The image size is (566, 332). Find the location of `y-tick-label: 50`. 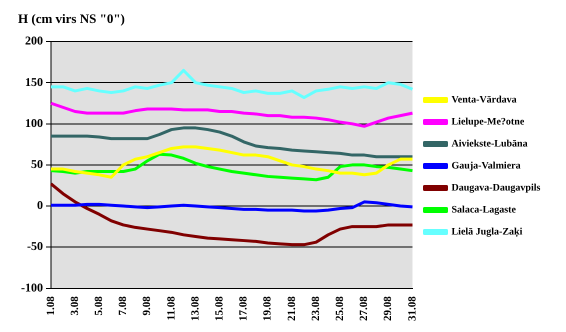

y-tick-label: 50 is located at coordinates (36, 164).